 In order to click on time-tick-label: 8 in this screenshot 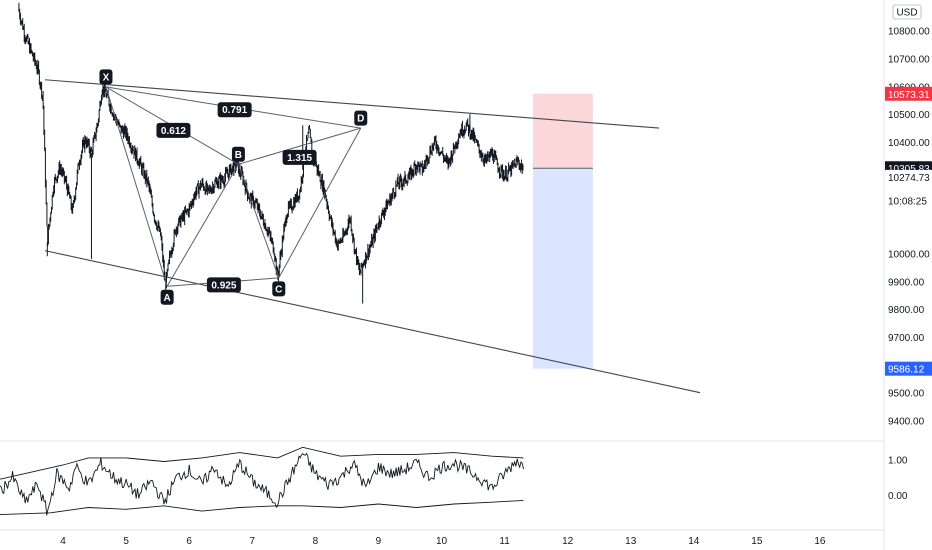, I will do `click(316, 541)`.